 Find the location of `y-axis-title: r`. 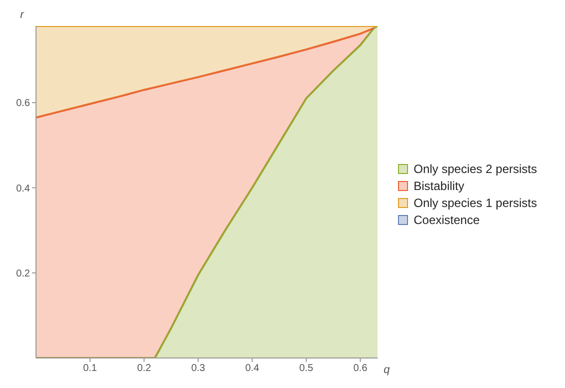

y-axis-title: r is located at coordinates (23, 15).